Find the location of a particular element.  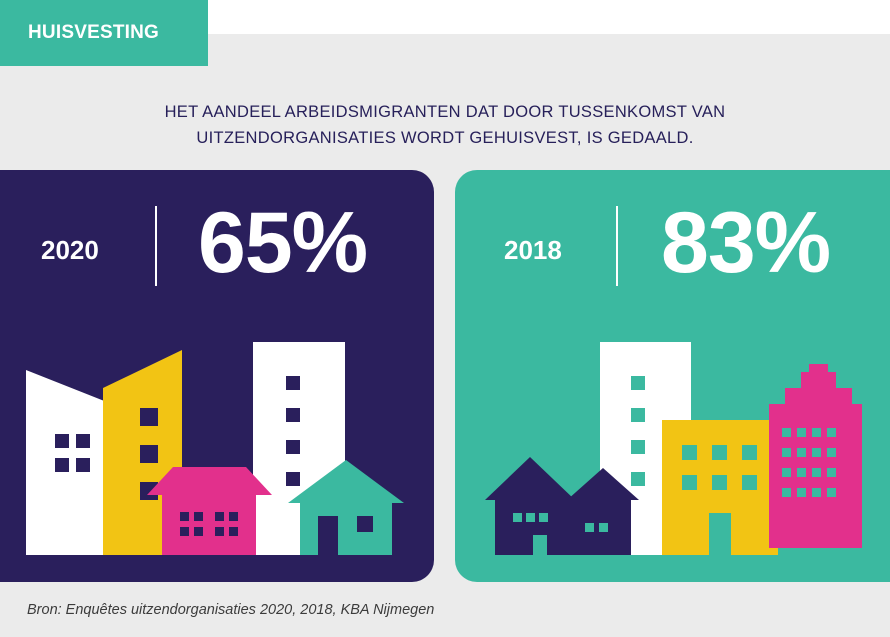

pink-house-icon is located at coordinates (209, 511).